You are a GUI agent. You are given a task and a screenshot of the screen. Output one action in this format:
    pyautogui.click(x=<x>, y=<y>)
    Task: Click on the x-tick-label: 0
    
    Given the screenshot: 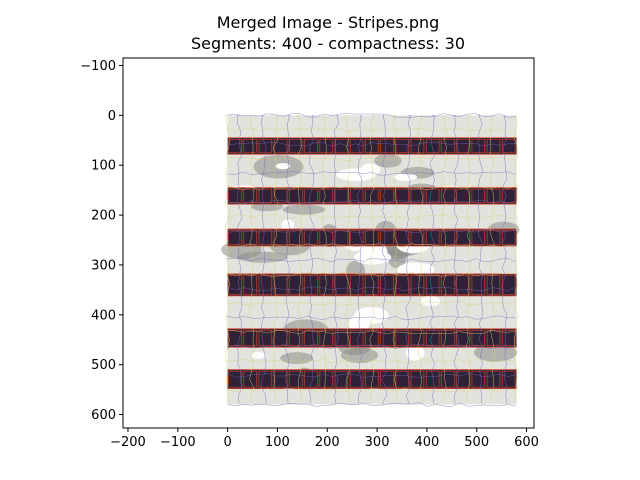 What is the action you would take?
    pyautogui.click(x=227, y=442)
    